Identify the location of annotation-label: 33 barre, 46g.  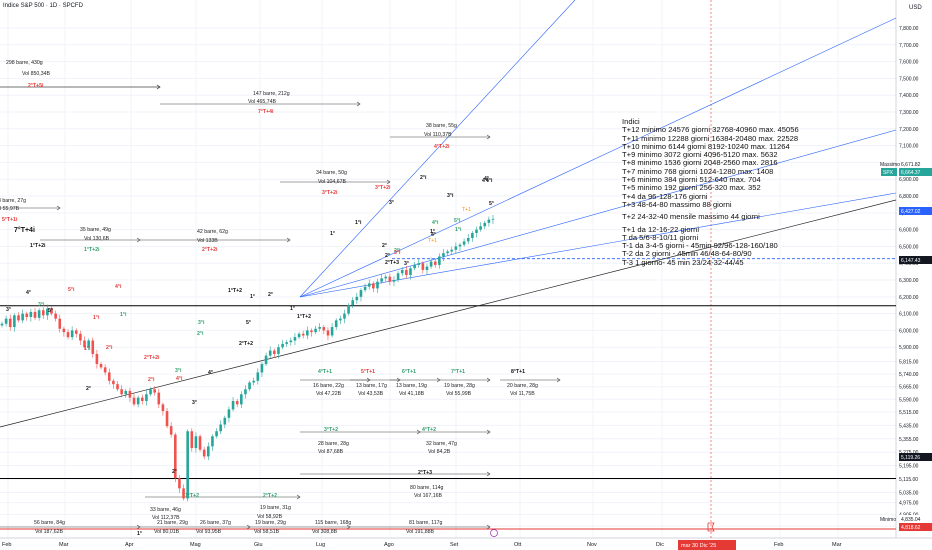
(165, 510).